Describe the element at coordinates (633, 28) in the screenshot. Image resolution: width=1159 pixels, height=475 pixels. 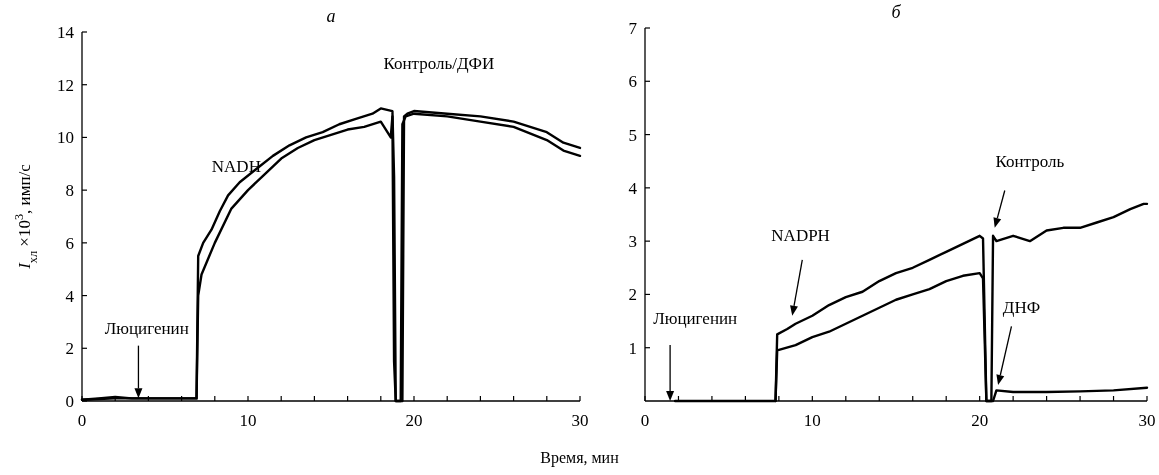
I see `y-tick-label: 7` at that location.